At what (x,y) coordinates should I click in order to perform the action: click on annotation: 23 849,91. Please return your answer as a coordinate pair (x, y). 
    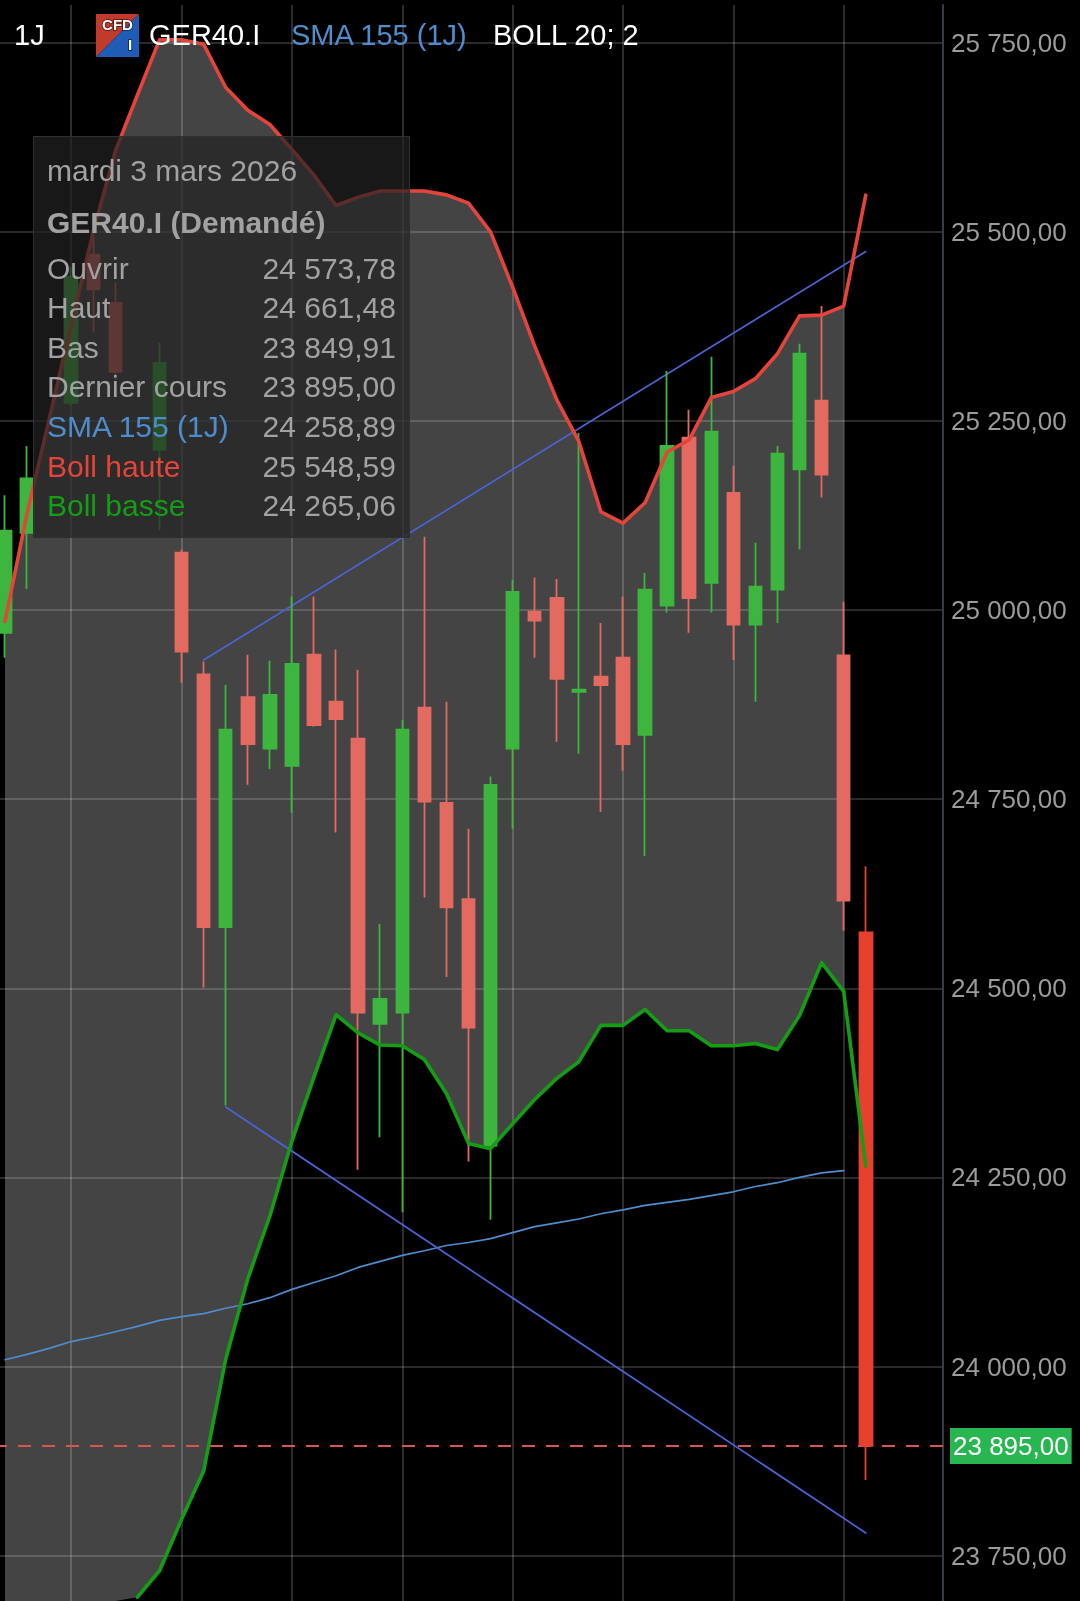
    Looking at the image, I should click on (329, 348).